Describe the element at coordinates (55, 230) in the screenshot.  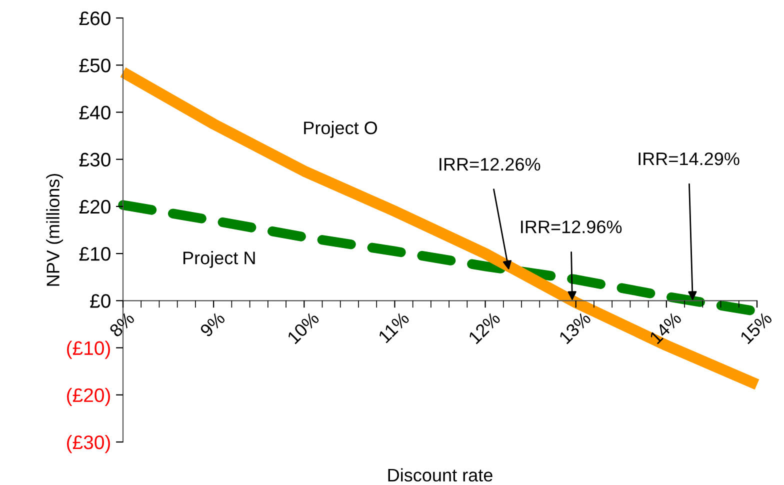
I see `y-axis-title: NPV (millions)` at that location.